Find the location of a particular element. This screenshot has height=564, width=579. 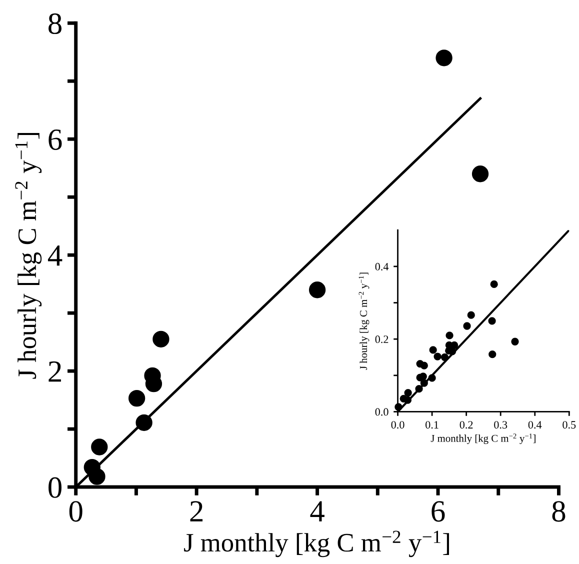

x-tick-label: 0 is located at coordinates (75, 511).